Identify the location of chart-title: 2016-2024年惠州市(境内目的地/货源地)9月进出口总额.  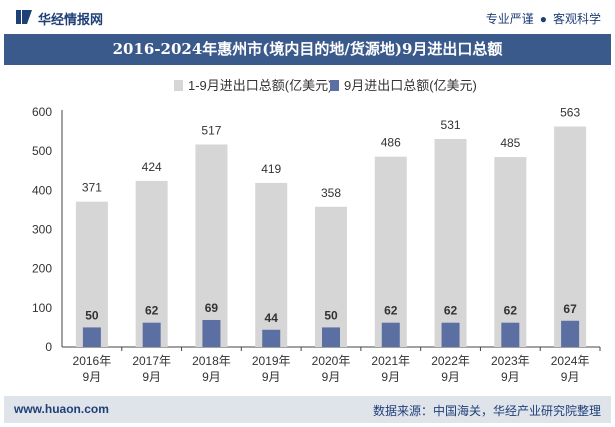
(307, 49).